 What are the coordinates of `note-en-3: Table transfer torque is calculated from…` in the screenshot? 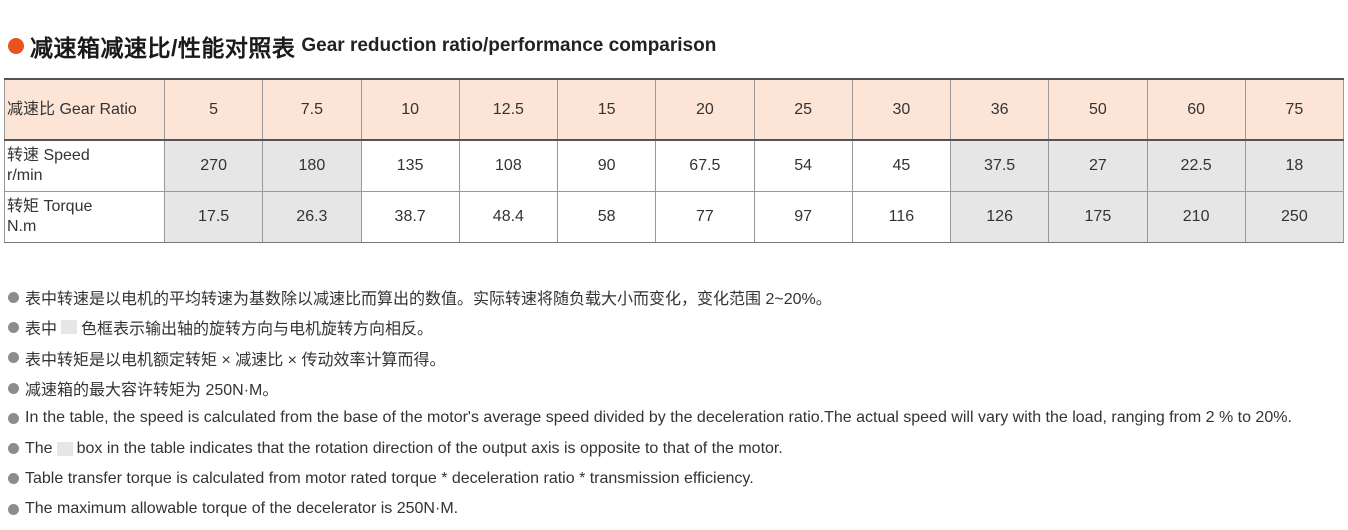 It's located at (673, 479).